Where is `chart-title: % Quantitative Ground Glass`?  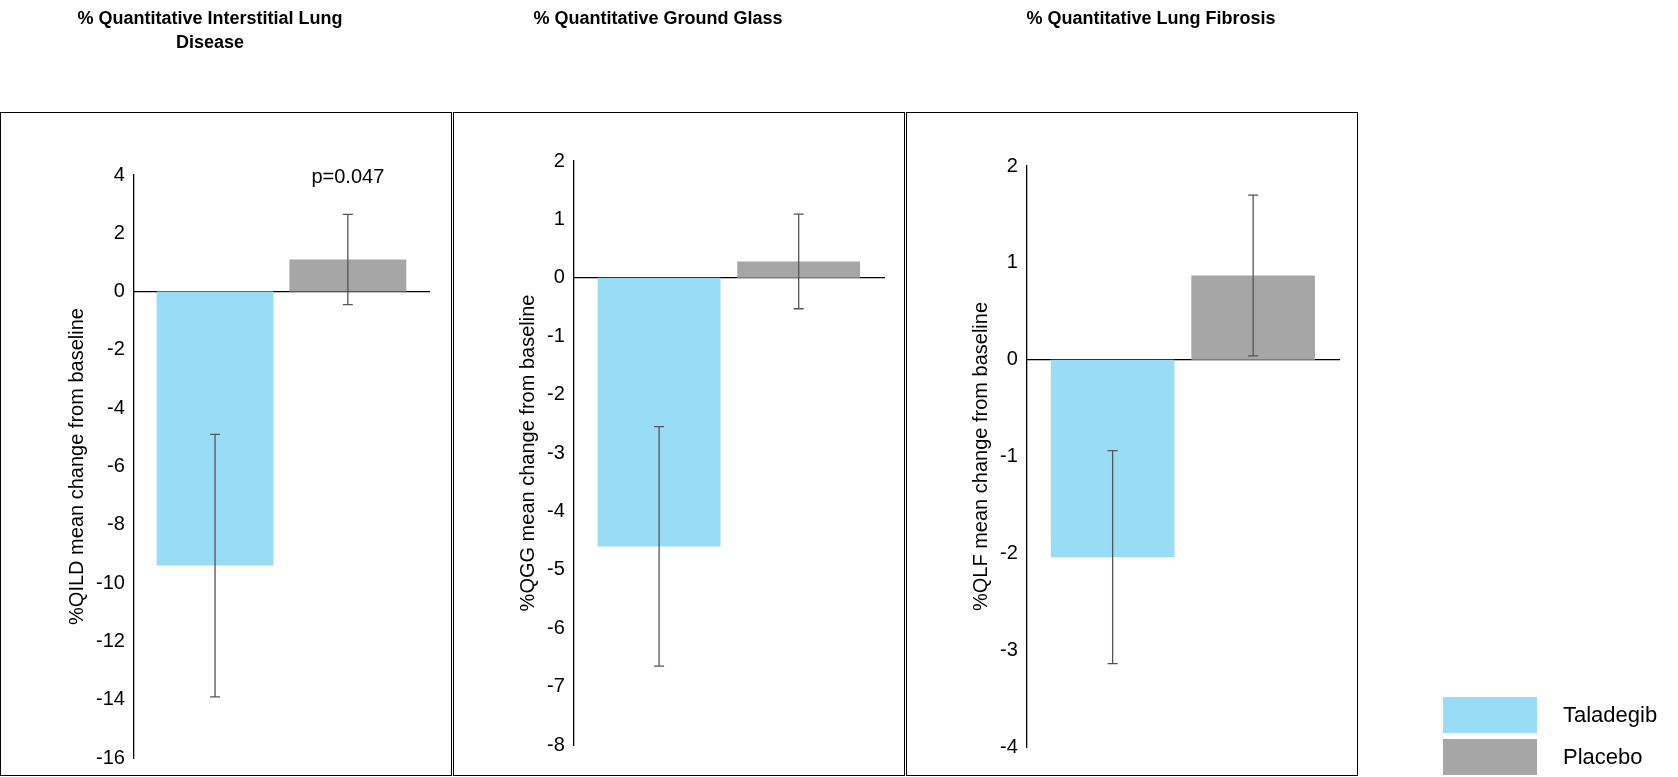
chart-title: % Quantitative Ground Glass is located at coordinates (658, 18).